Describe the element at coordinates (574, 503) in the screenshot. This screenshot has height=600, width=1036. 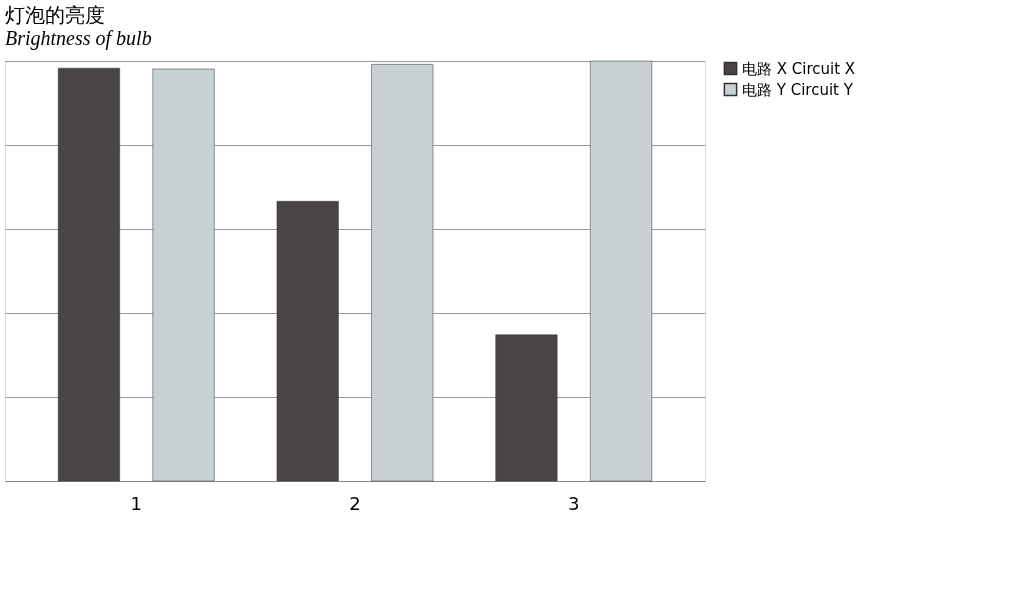
I see `x-tick-label: 3` at that location.